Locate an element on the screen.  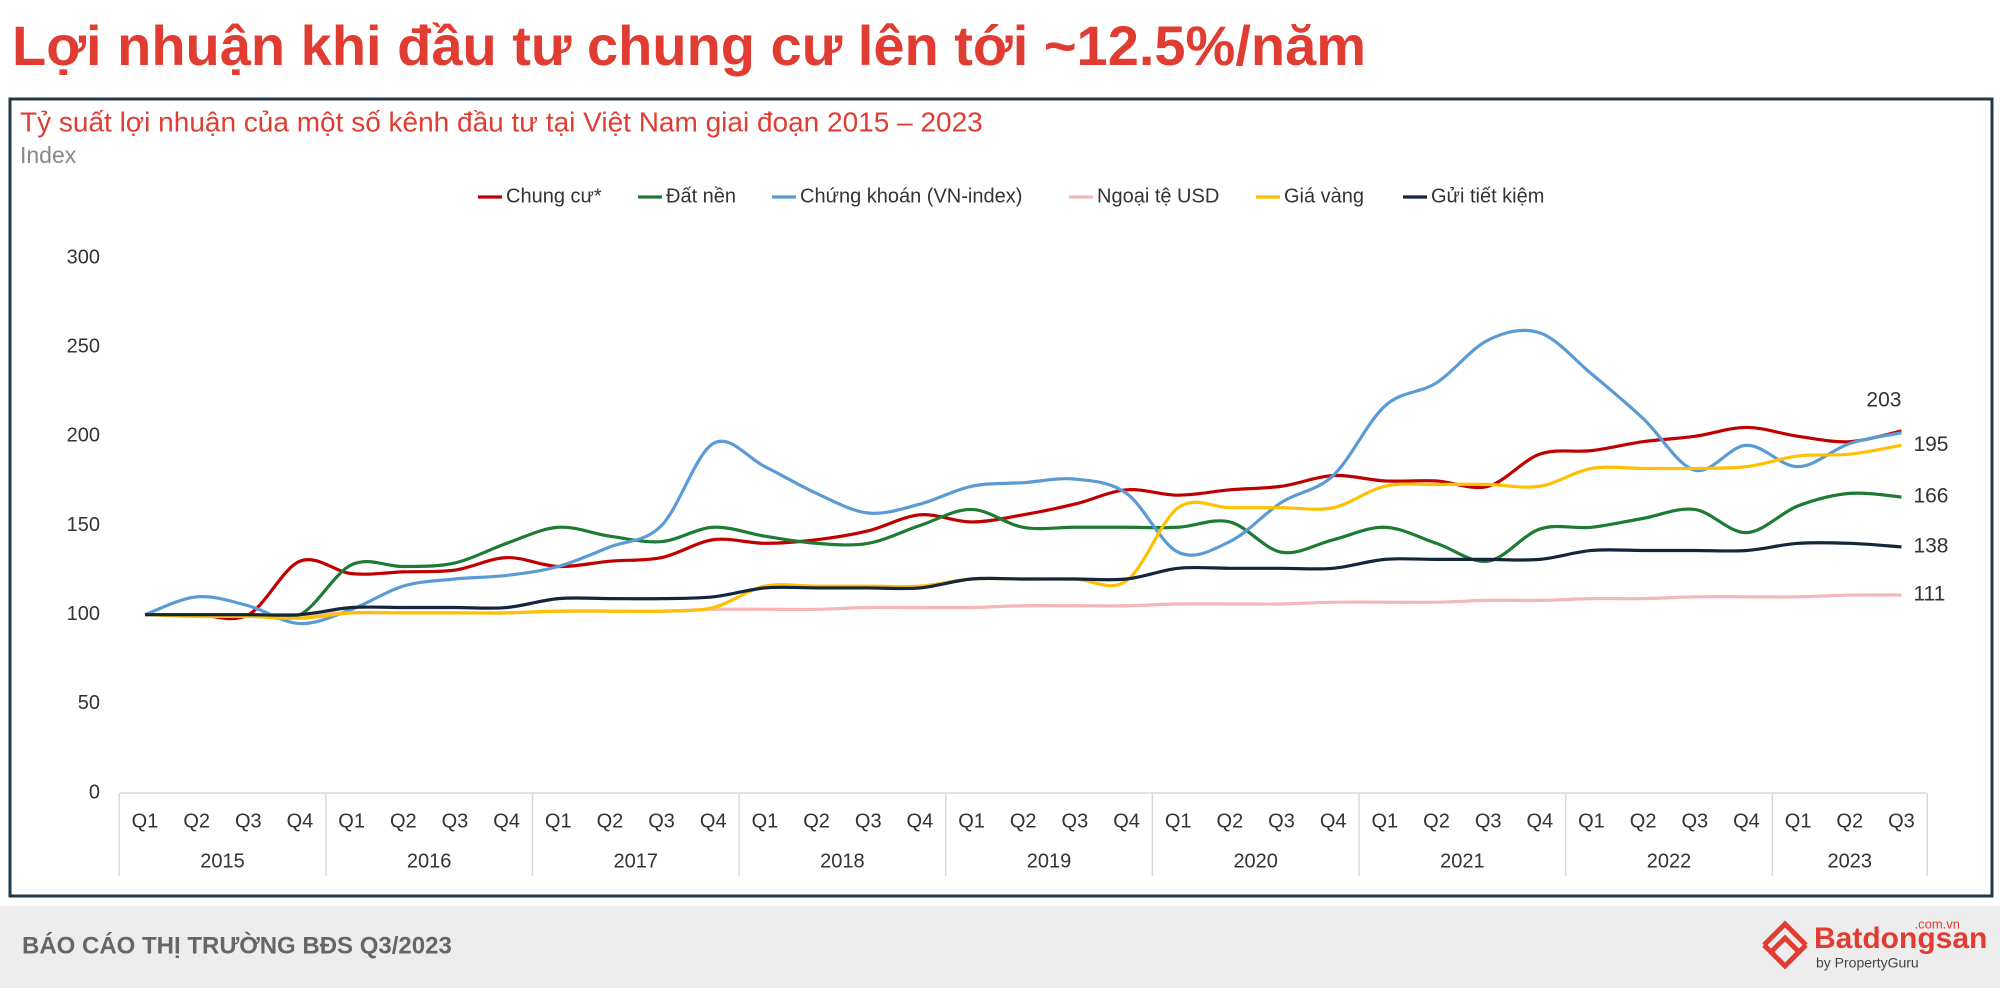
legend-label: Giá vàng is located at coordinates (1324, 196).